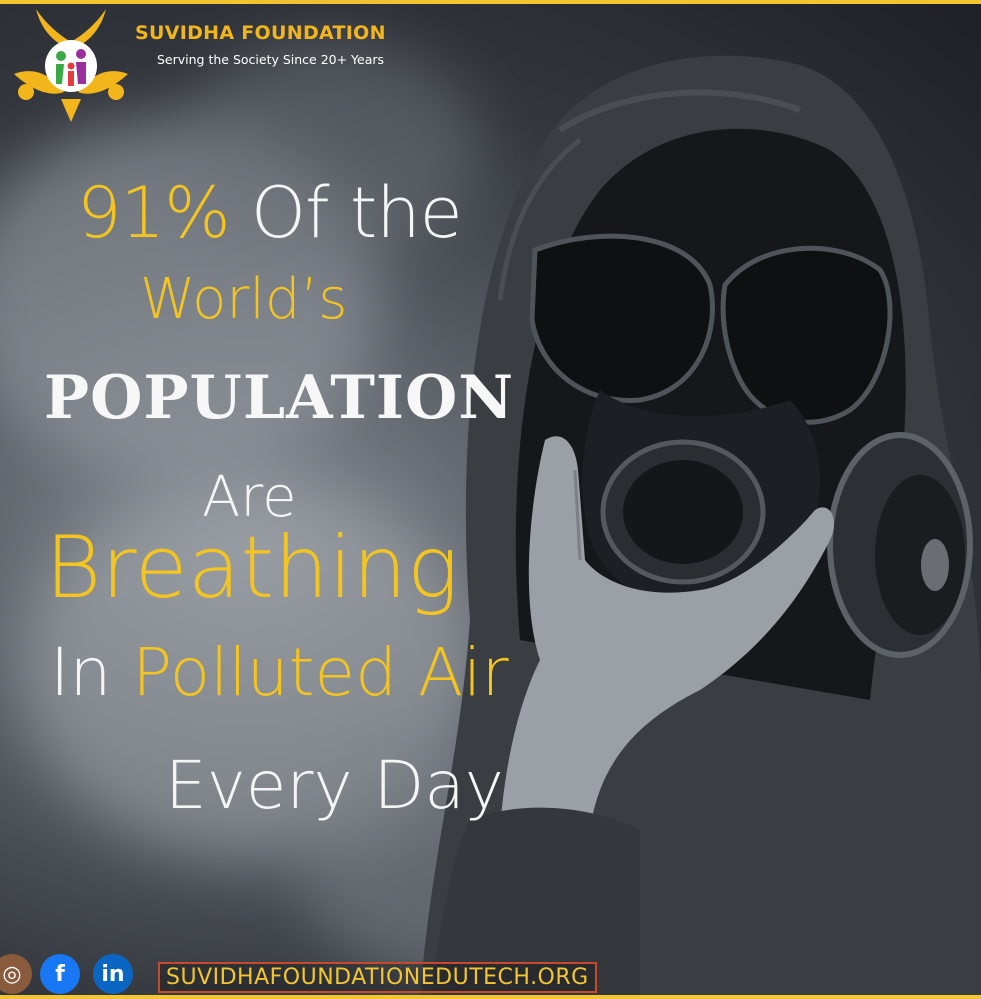 This screenshot has height=999, width=981. What do you see at coordinates (356, 213) in the screenshot?
I see `headline-of-the: Of the` at bounding box center [356, 213].